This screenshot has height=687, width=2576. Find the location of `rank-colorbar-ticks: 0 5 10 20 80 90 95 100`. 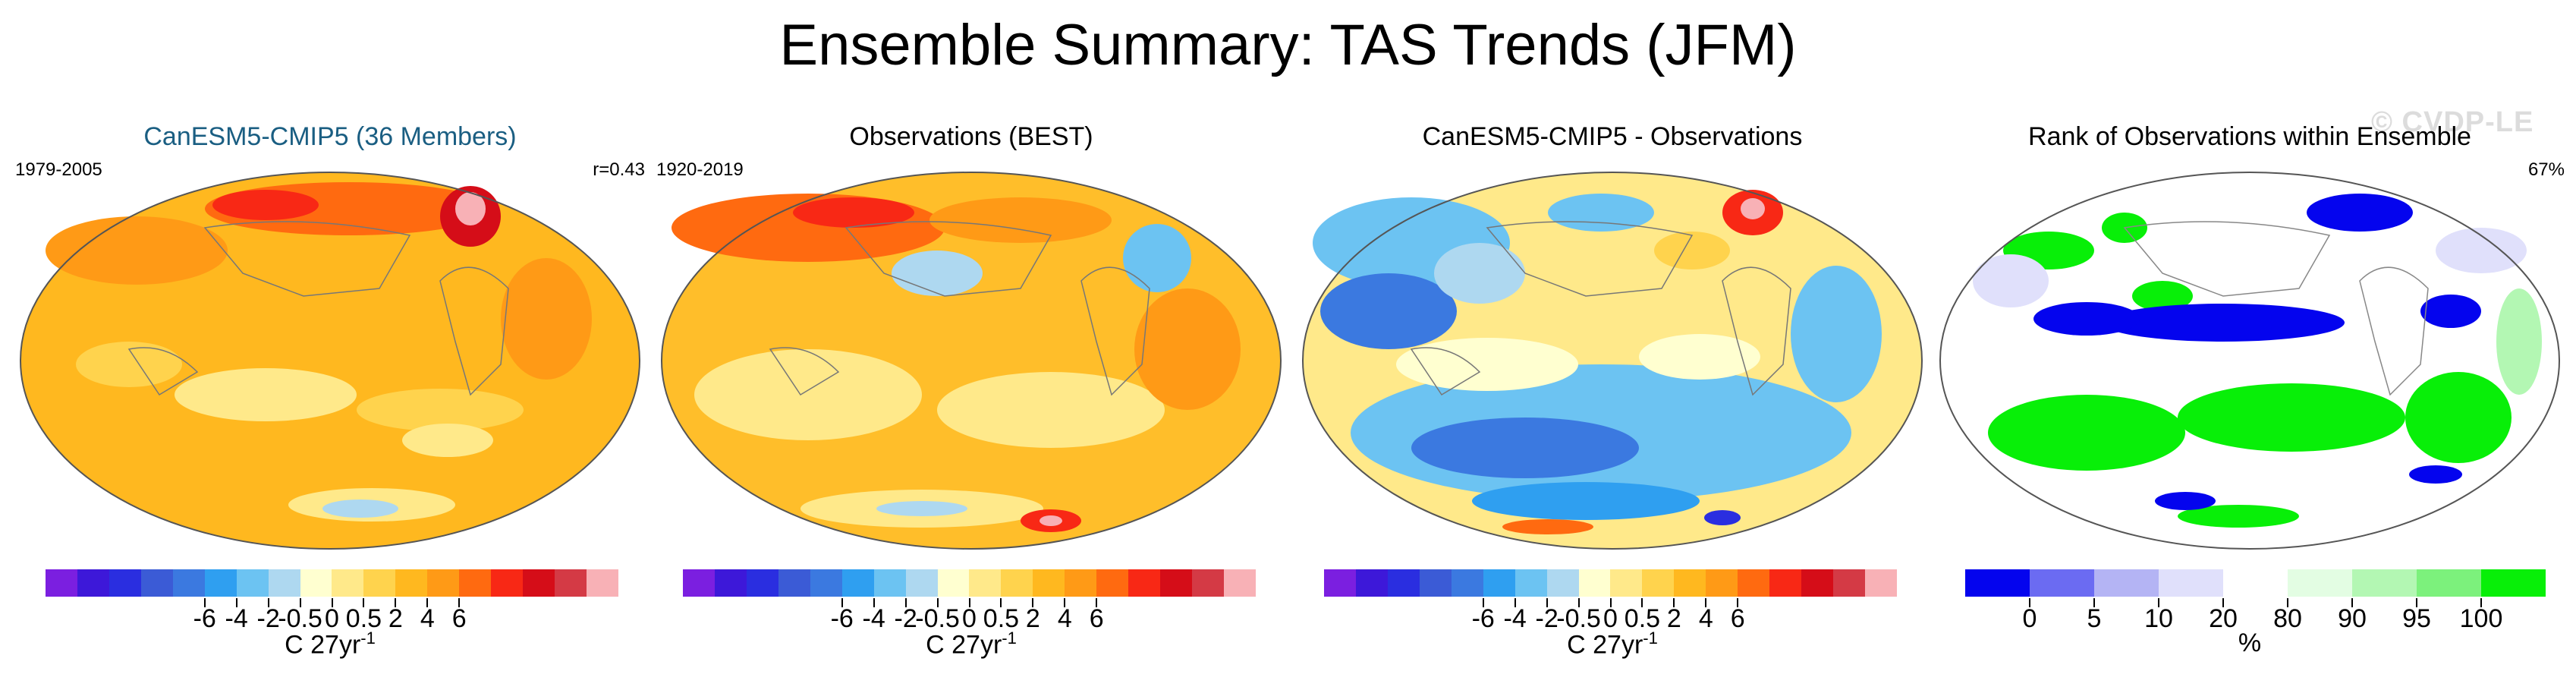

rank-colorbar-ticks: 0 5 10 20 80 90 95 100 is located at coordinates (2255, 615).